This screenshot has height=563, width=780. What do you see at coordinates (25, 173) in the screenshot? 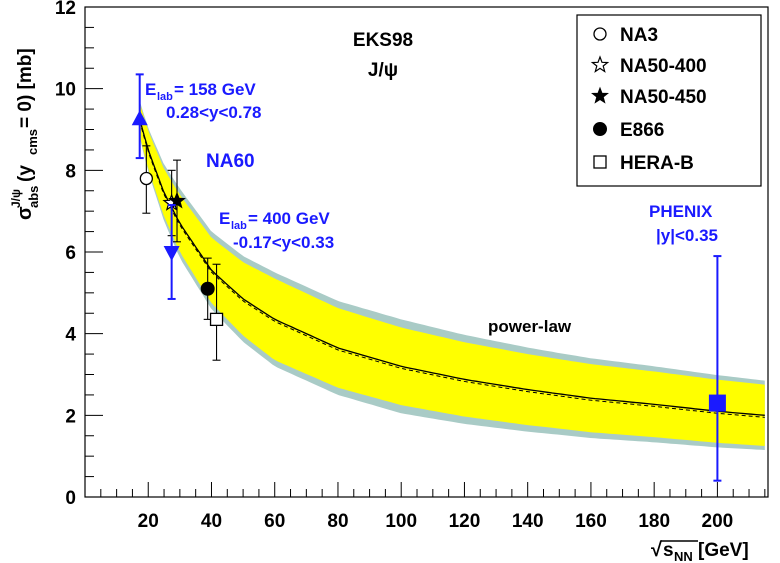
I see `y-axis-open: (y` at bounding box center [25, 173].